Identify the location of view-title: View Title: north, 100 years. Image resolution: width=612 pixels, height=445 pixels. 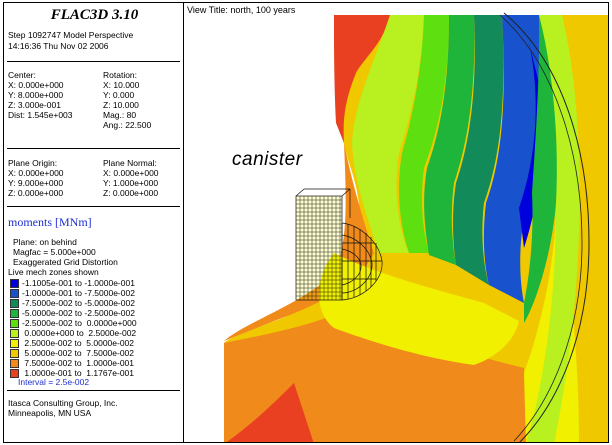
(241, 10).